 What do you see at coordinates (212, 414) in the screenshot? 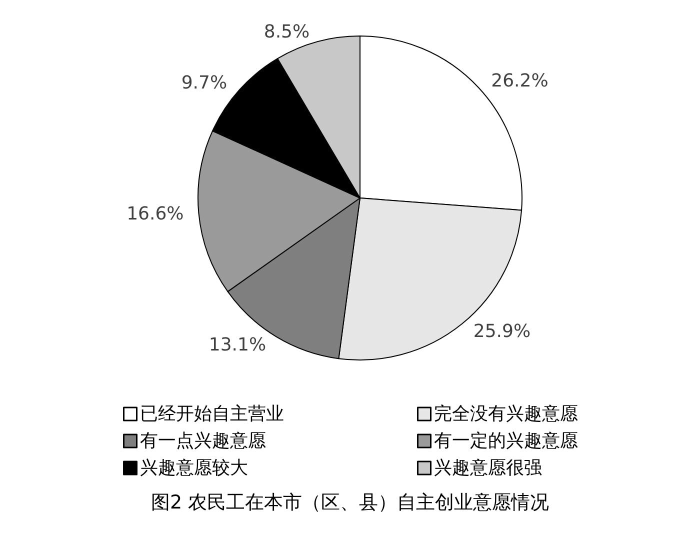
I see `legend-label: 已经开始自主营业` at bounding box center [212, 414].